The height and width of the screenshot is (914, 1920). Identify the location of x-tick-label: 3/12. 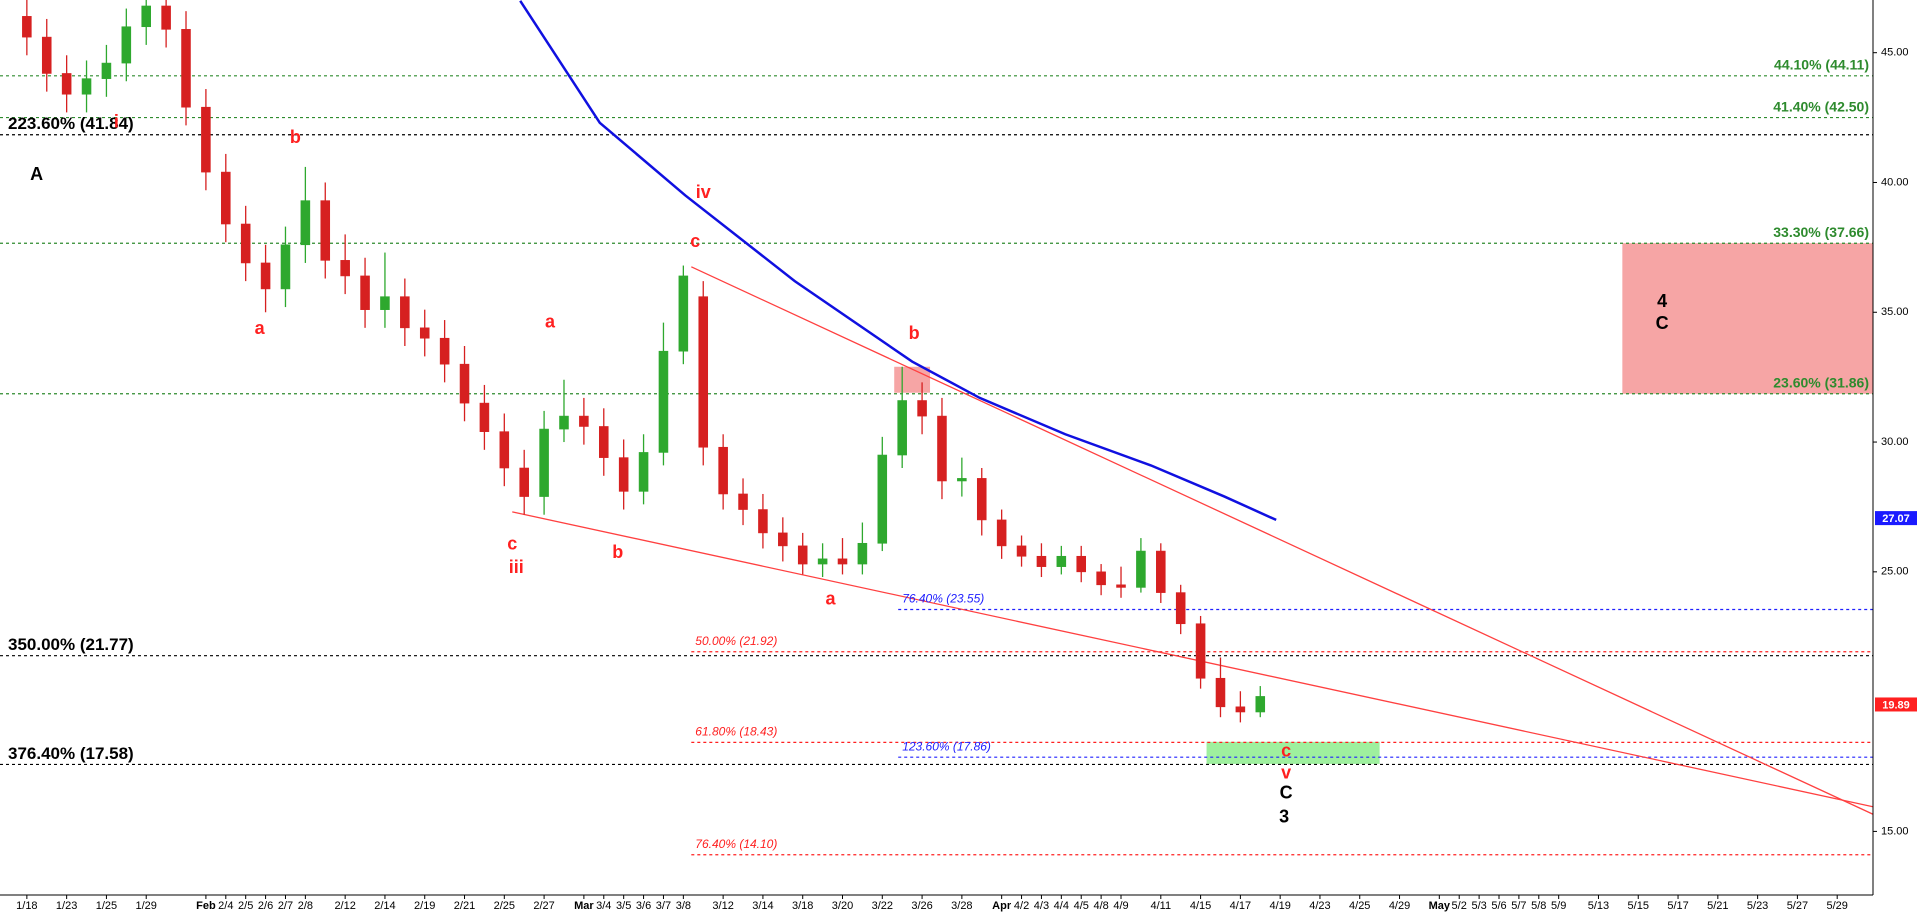
(722, 906).